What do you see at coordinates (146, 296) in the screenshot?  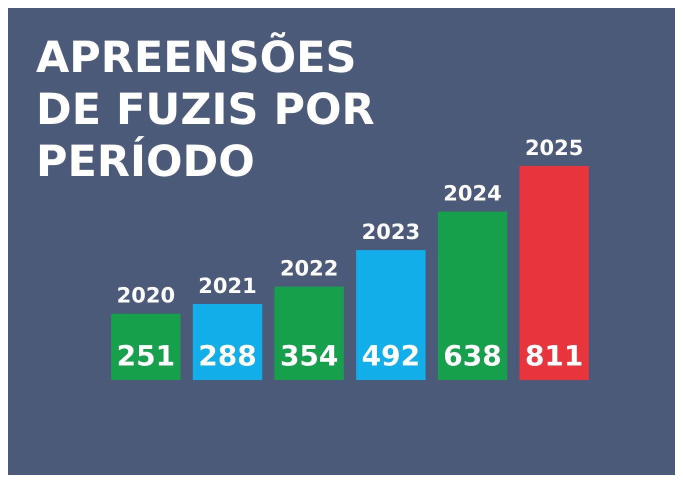 I see `x-tick-label: 2020` at bounding box center [146, 296].